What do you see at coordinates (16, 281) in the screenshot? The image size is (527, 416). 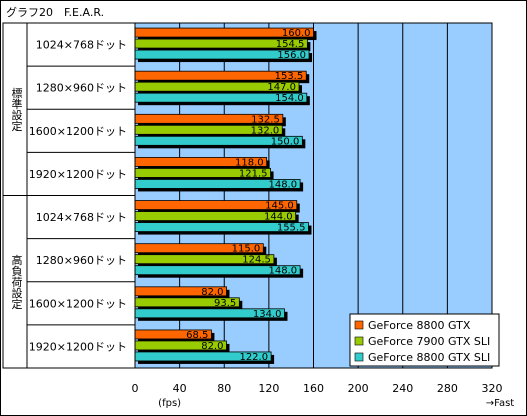 I see `group-label: 高負荷設定` at bounding box center [16, 281].